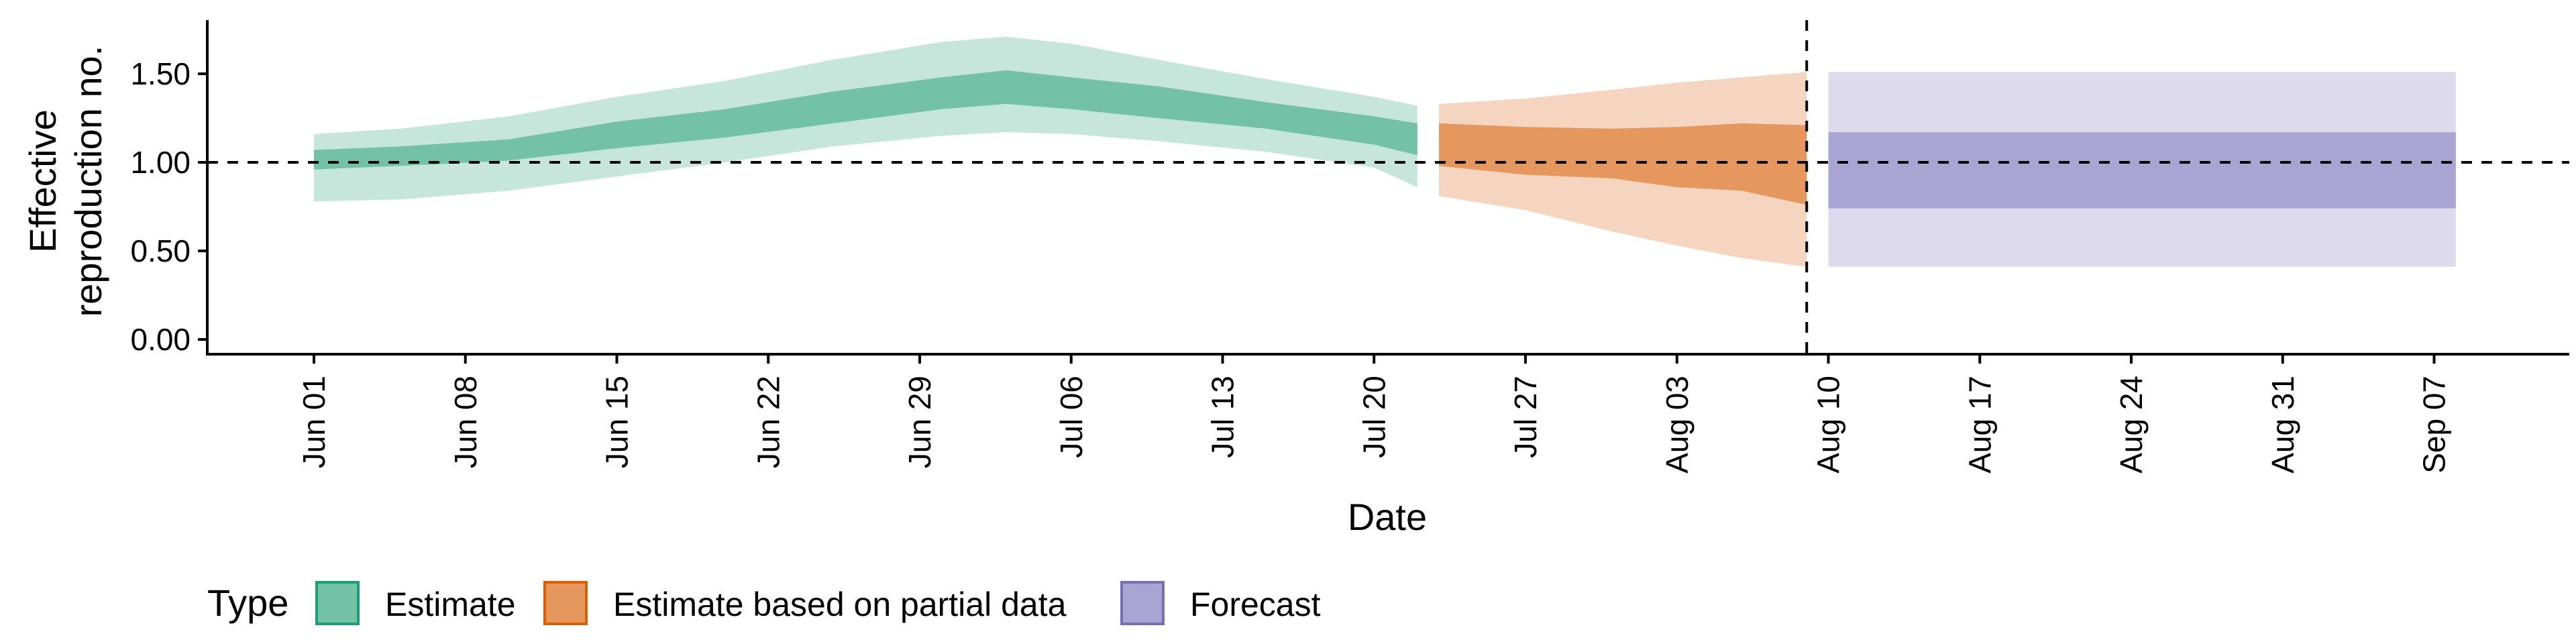 The height and width of the screenshot is (644, 2576). Describe the element at coordinates (465, 422) in the screenshot. I see `x-tick-label: Jun 08` at that location.